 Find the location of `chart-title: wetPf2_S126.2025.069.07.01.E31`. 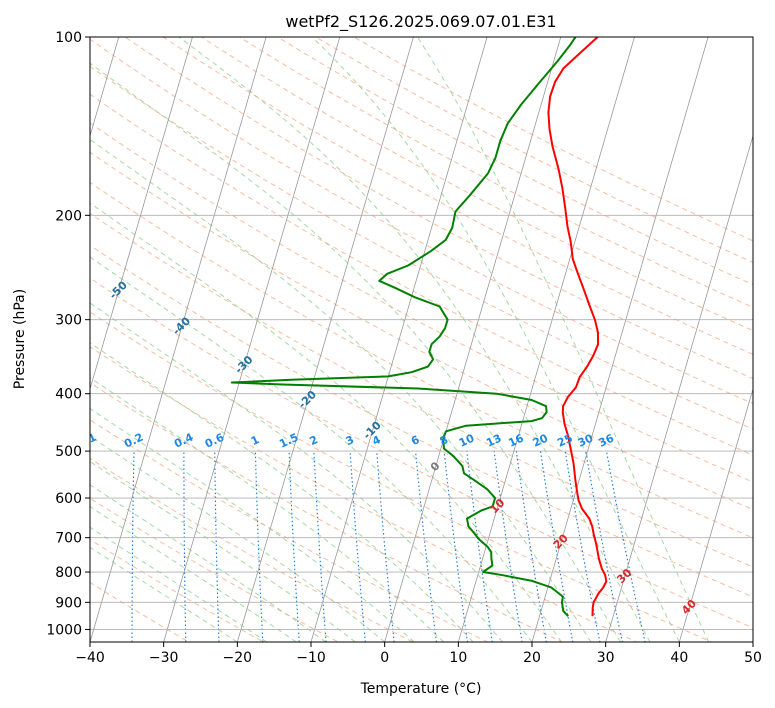

chart-title: wetPf2_S126.2025.069.07.01.E31 is located at coordinates (420, 22).